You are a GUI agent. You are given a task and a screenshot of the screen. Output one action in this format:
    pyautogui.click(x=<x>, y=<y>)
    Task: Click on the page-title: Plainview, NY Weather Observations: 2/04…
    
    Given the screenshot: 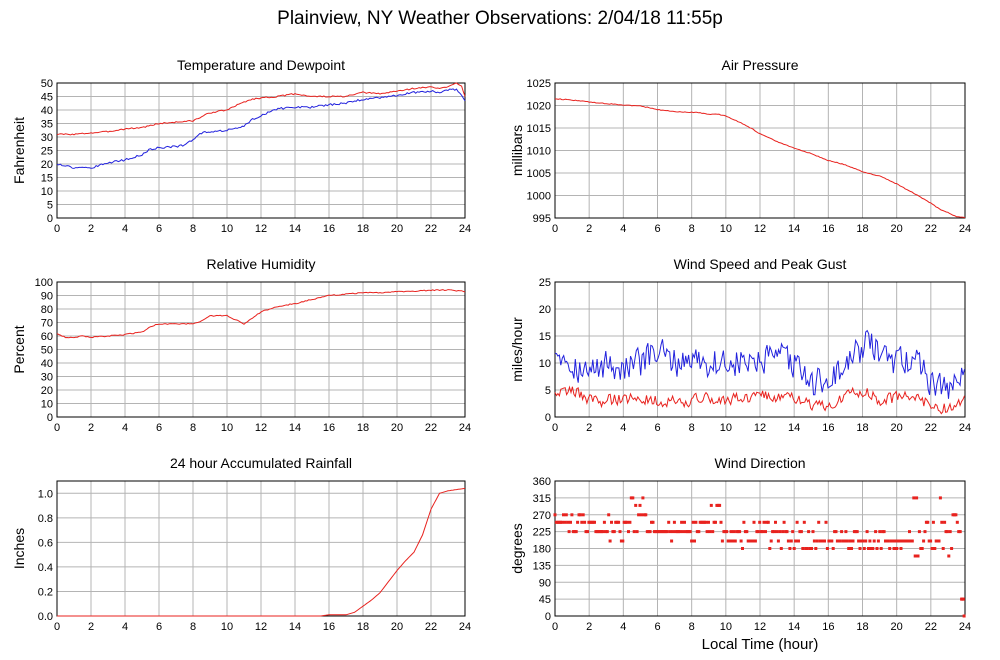 What is the action you would take?
    pyautogui.click(x=500, y=18)
    